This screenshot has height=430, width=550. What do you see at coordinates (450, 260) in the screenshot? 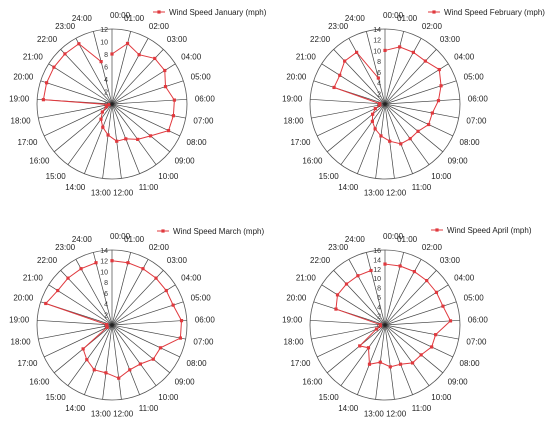
I see `category-tick-label: 03:00` at bounding box center [450, 260].